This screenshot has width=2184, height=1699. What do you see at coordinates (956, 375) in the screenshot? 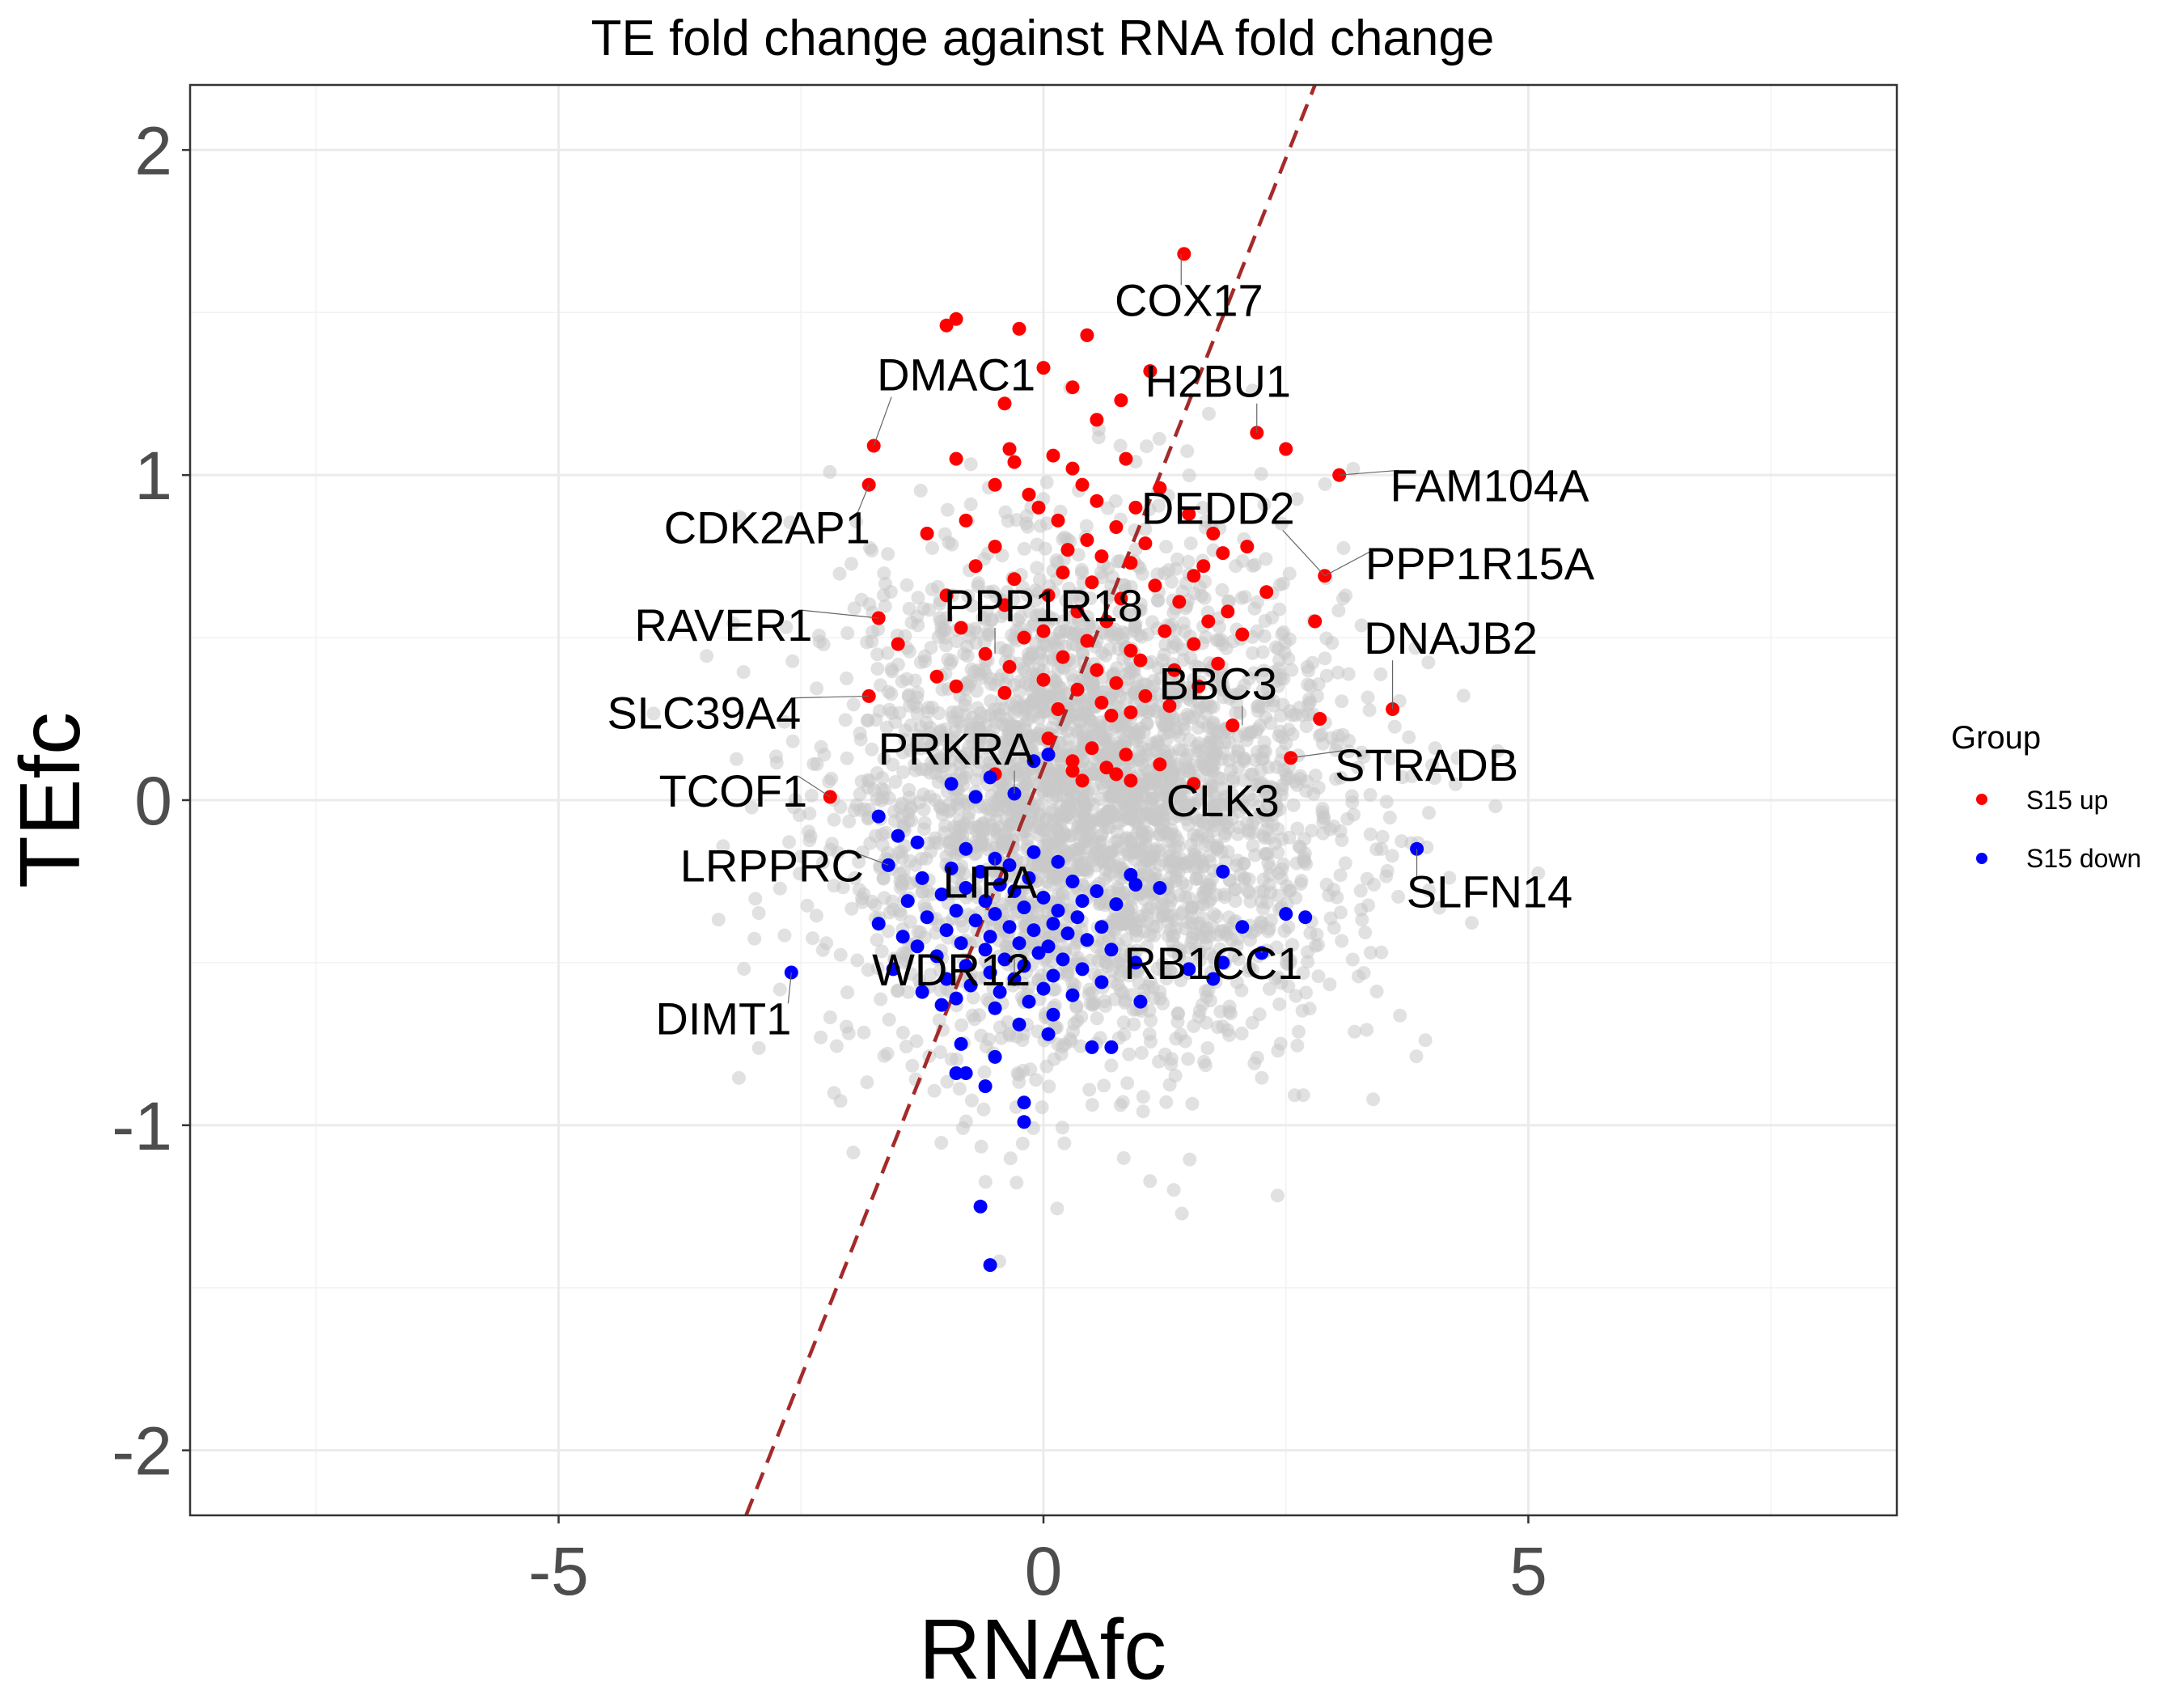
I see `gene-label: DMAC1` at bounding box center [956, 375].